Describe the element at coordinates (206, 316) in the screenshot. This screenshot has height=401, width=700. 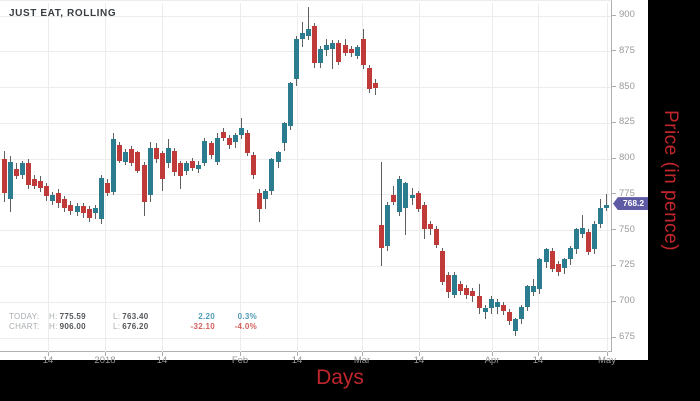
I see `today-change: 2.20` at that location.